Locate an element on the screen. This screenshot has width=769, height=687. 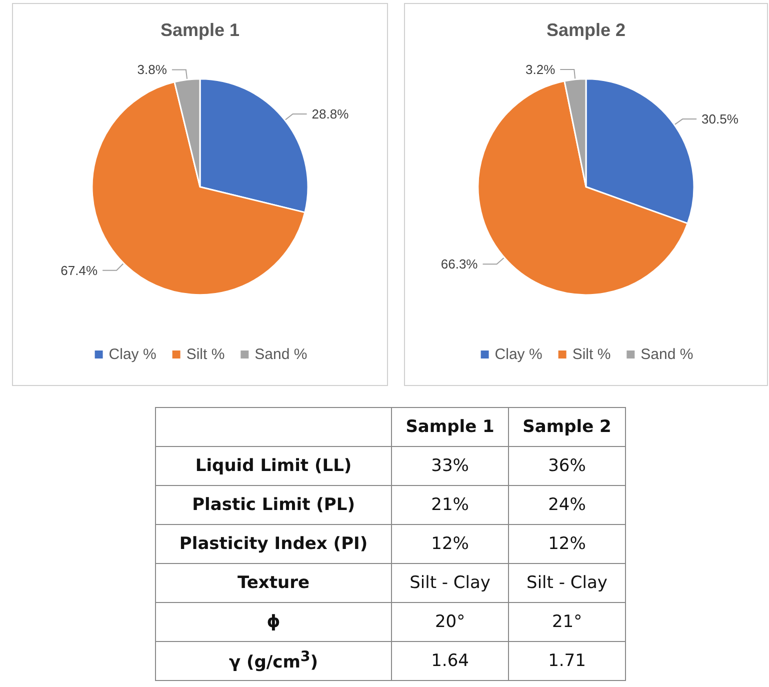
data-label: 30.5% is located at coordinates (720, 119).